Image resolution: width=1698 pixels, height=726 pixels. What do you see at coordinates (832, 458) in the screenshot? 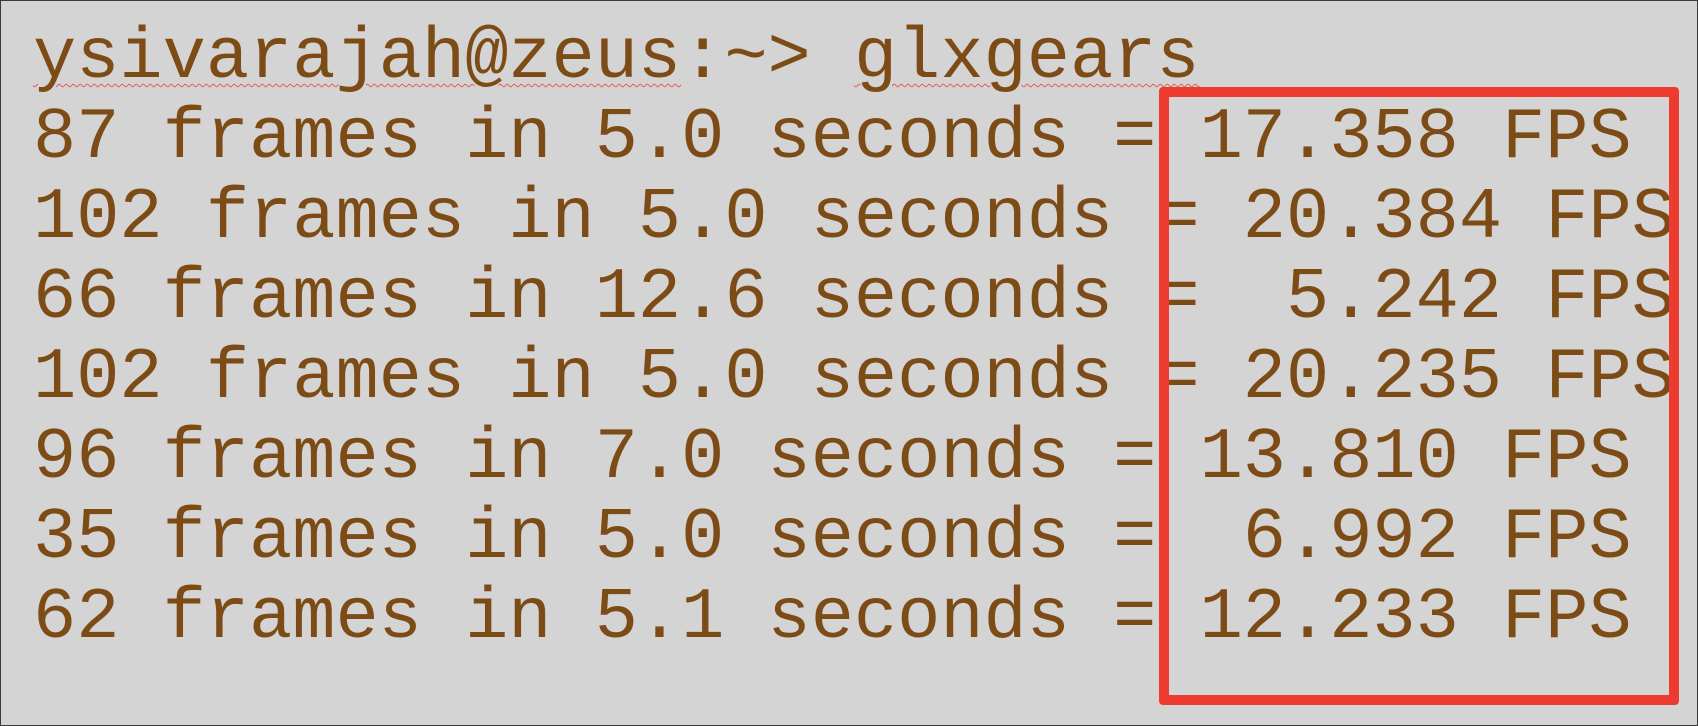
I see `output-line-5: 96 frames in 7.0 seconds = 13.810 FPS` at bounding box center [832, 458].